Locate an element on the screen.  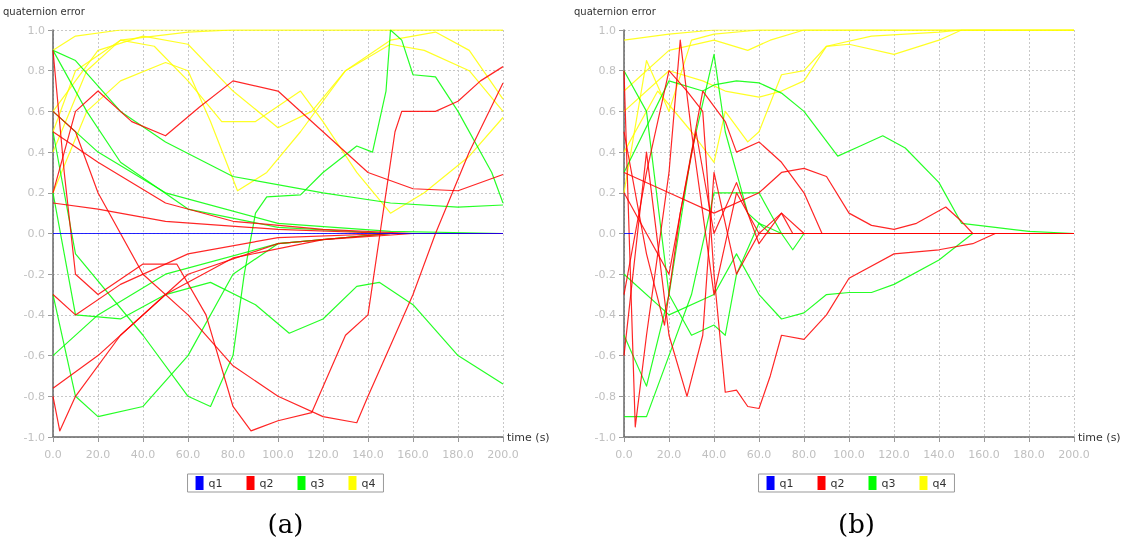
text: (b) is located at coordinates (856, 524).